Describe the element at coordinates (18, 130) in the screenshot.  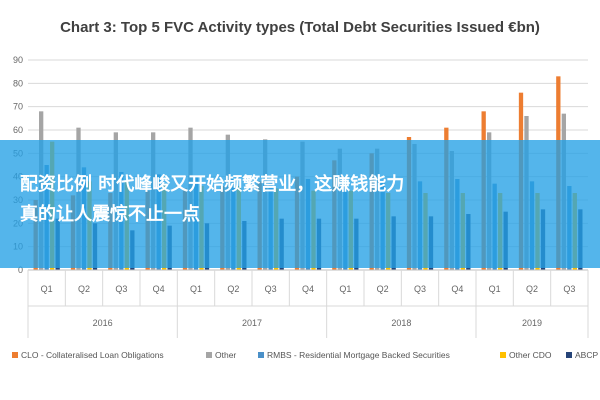
I see `y-tick-label-60: 60` at that location.